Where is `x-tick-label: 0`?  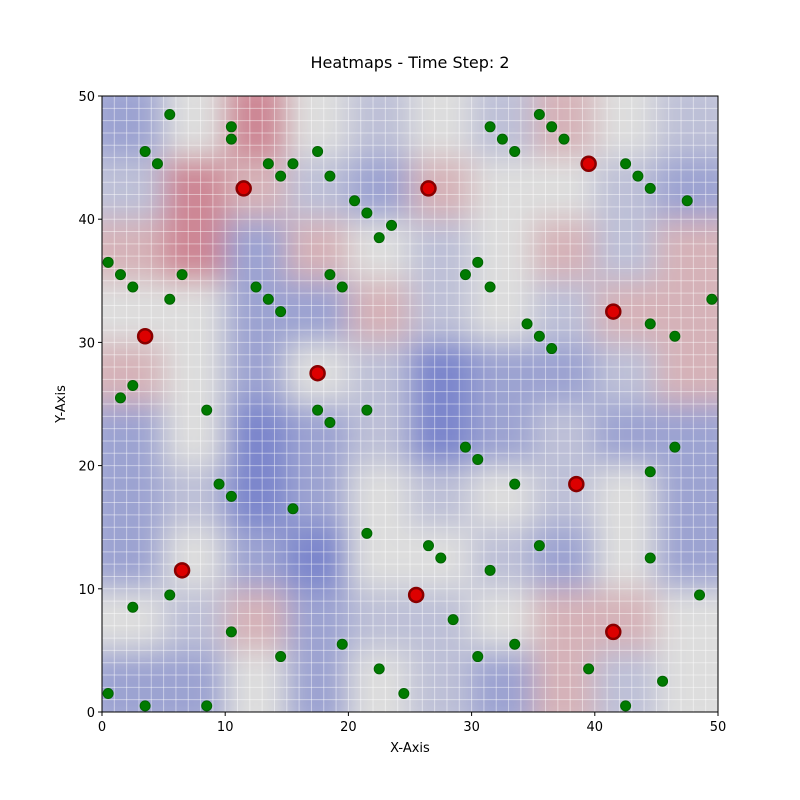
x-tick-label: 0 is located at coordinates (102, 727).